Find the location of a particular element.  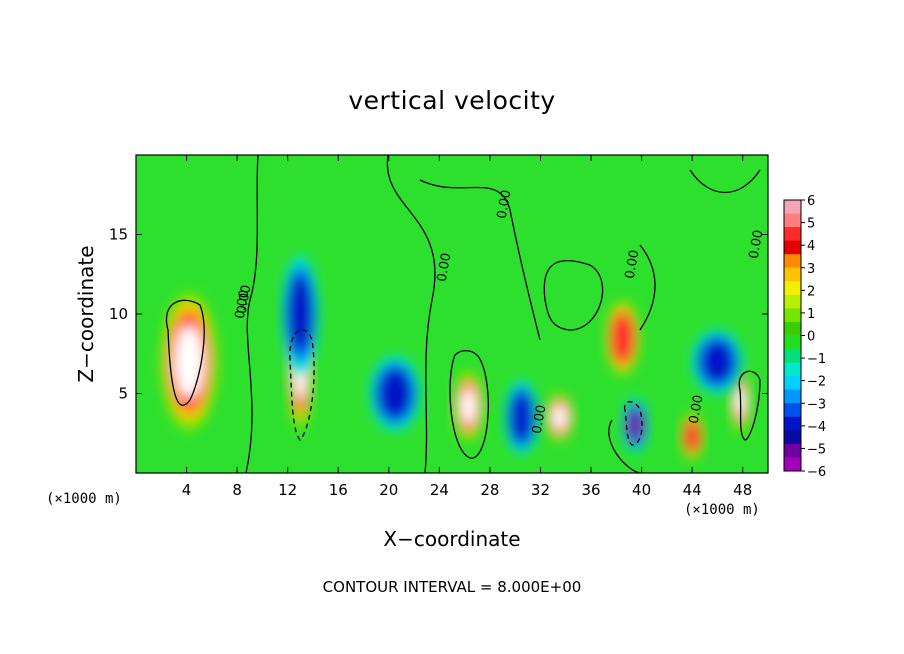

y-tick-label: 10 is located at coordinates (118, 314).